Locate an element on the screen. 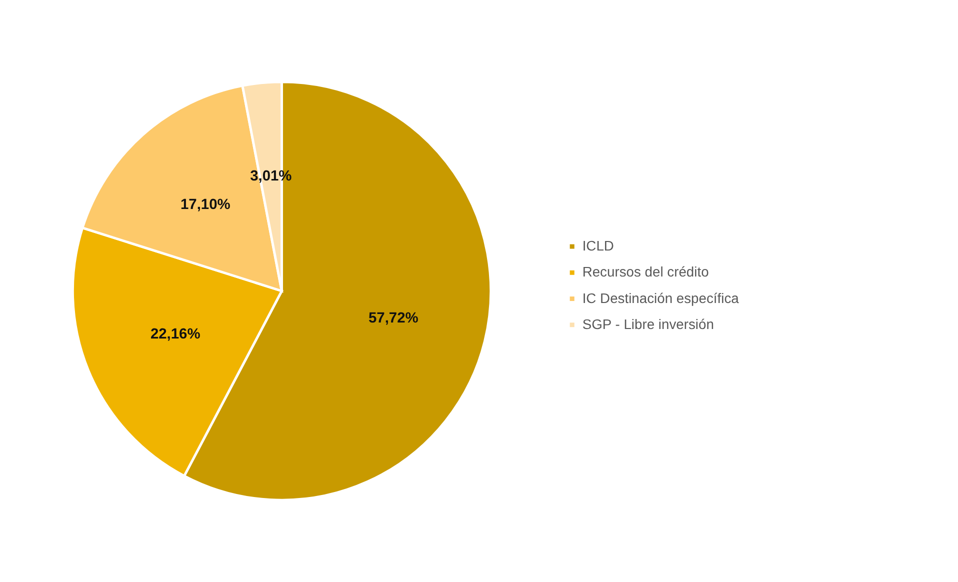 Image resolution: width=958 pixels, height=582 pixels. data-label: 57,72% is located at coordinates (393, 318).